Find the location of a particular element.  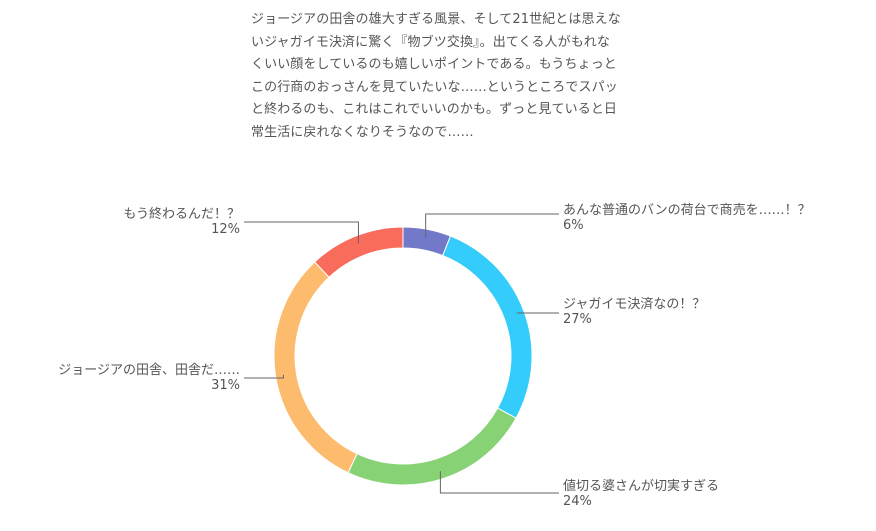

slice-label-2: ジャガイモ決済なの！？ is located at coordinates (634, 304).